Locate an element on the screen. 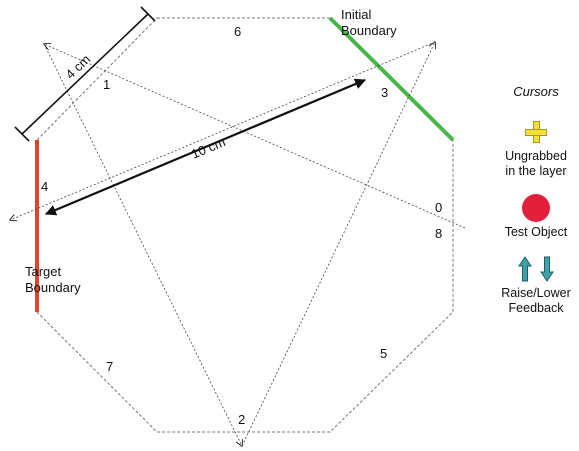 The width and height of the screenshot is (579, 451). legend-item-test-object: Test Object is located at coordinates (533, 215).